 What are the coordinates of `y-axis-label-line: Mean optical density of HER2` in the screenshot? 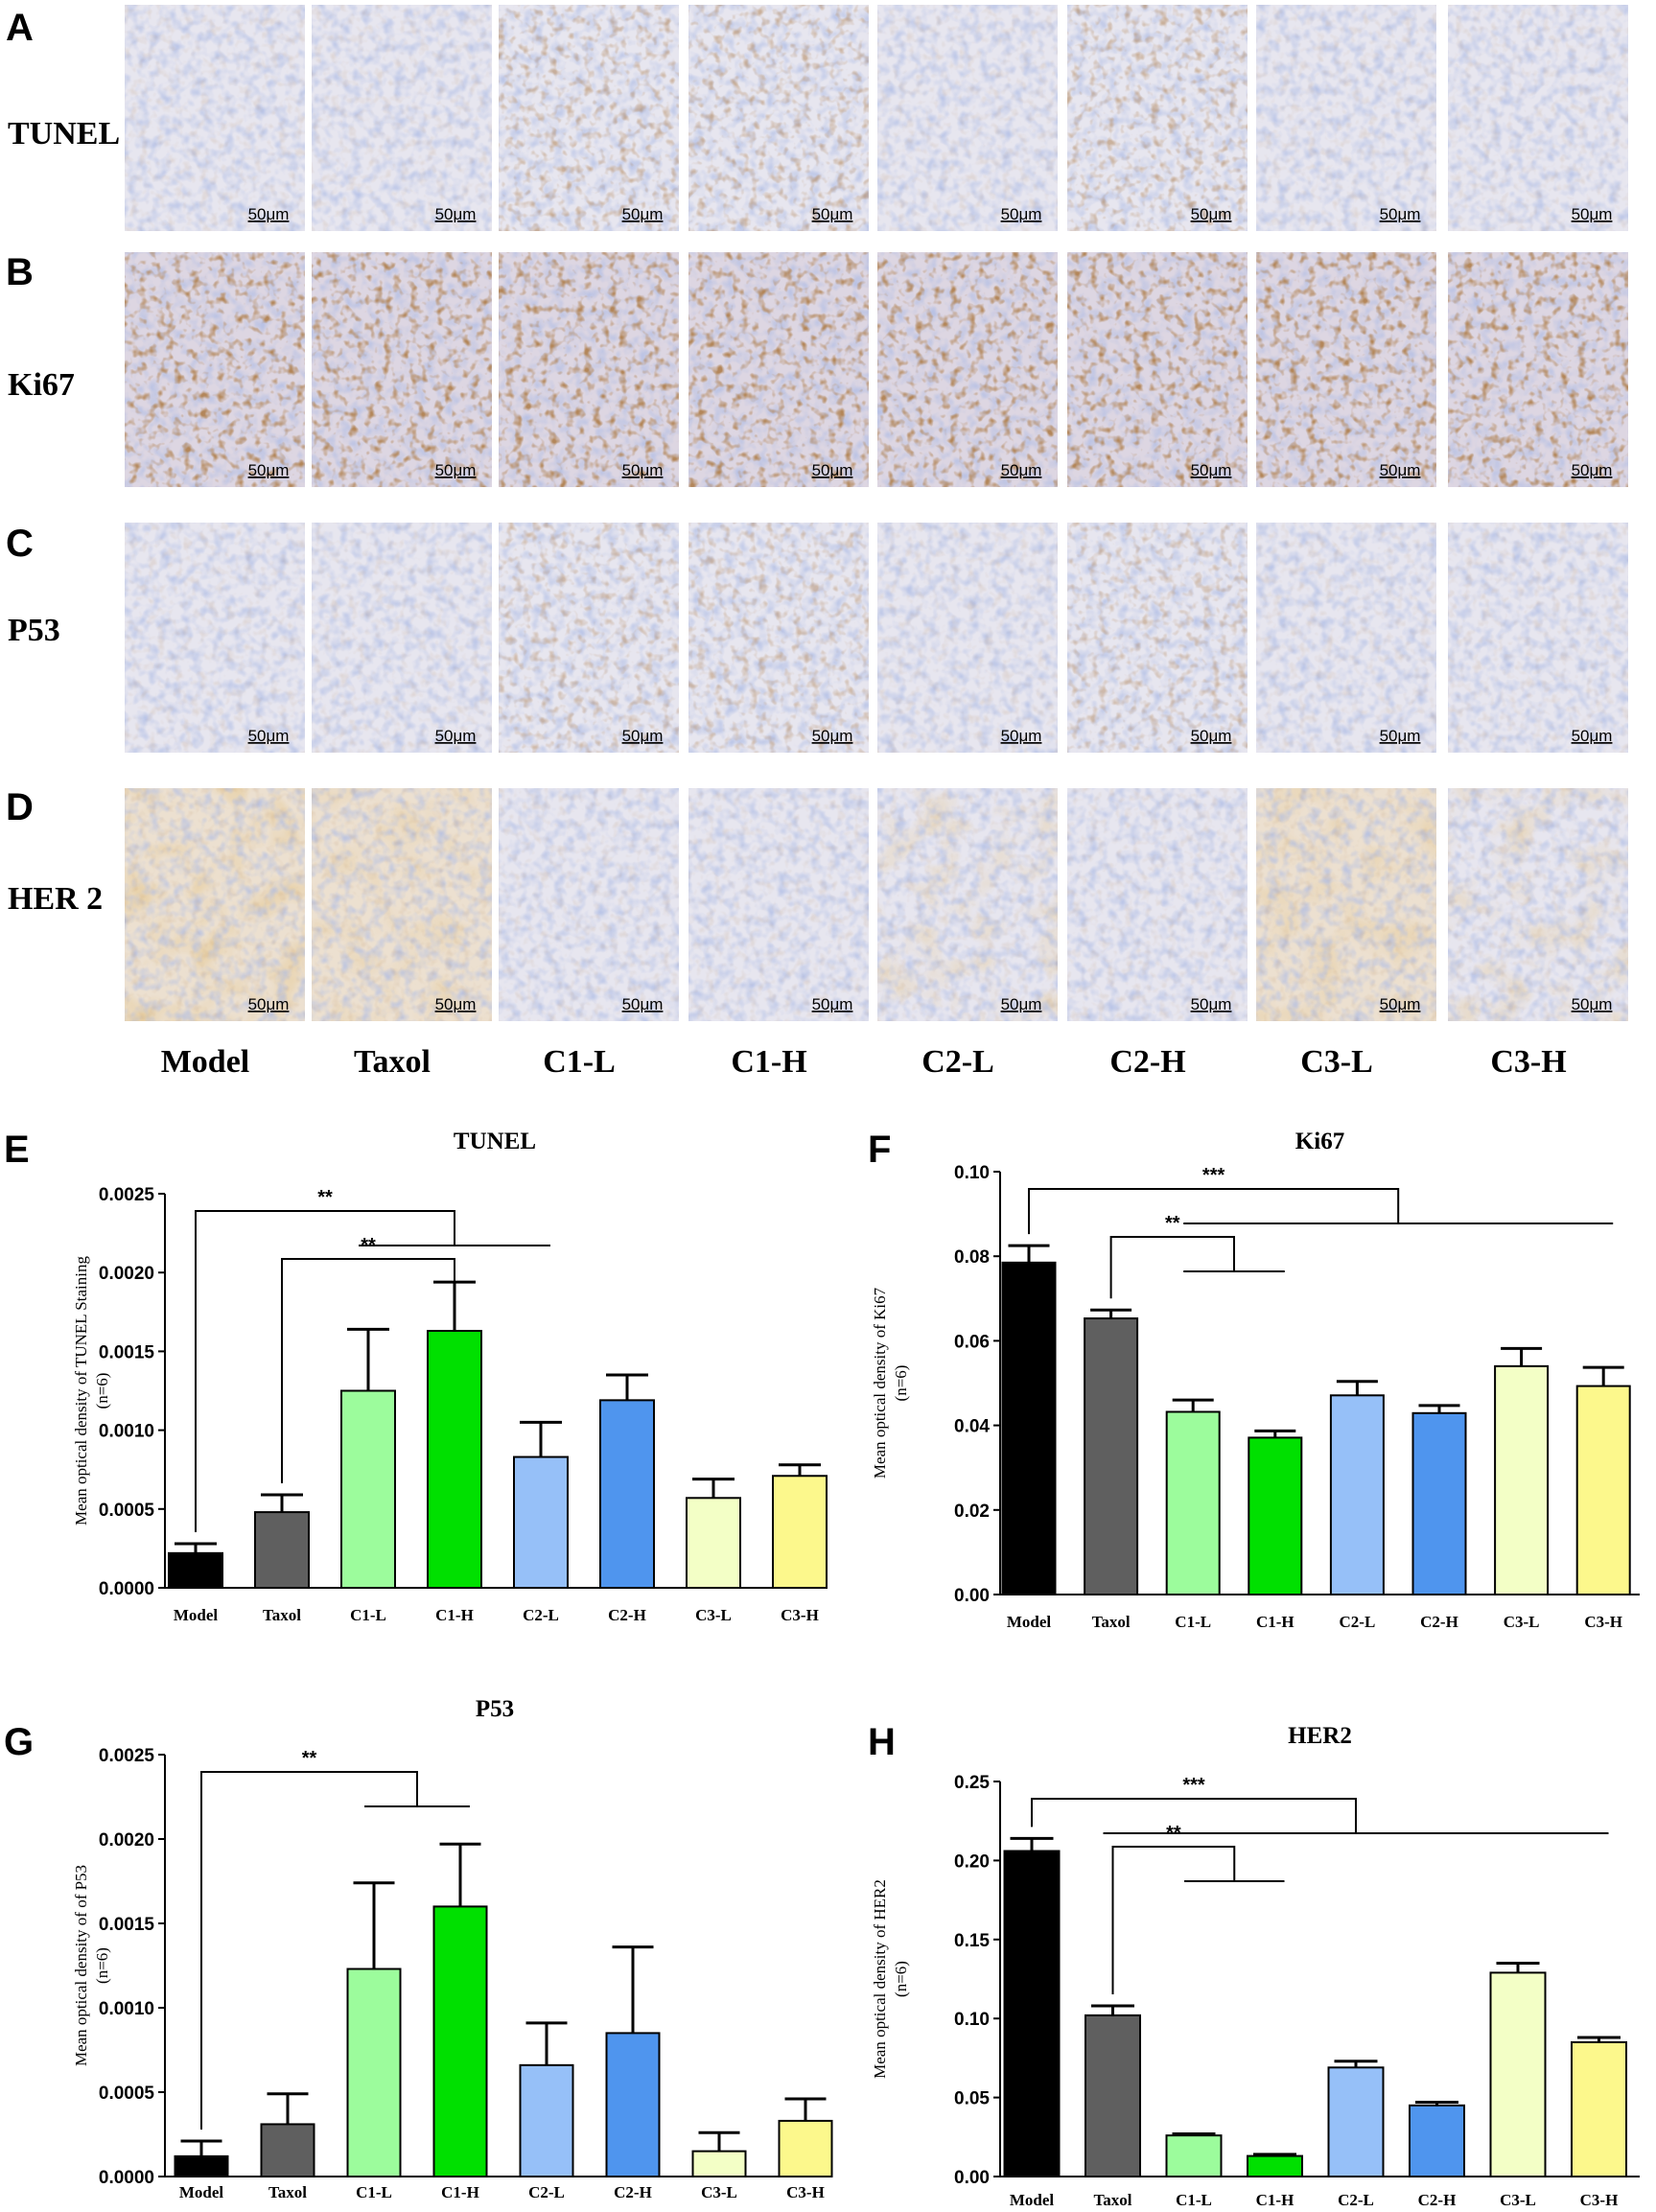 It's located at (880, 1979).